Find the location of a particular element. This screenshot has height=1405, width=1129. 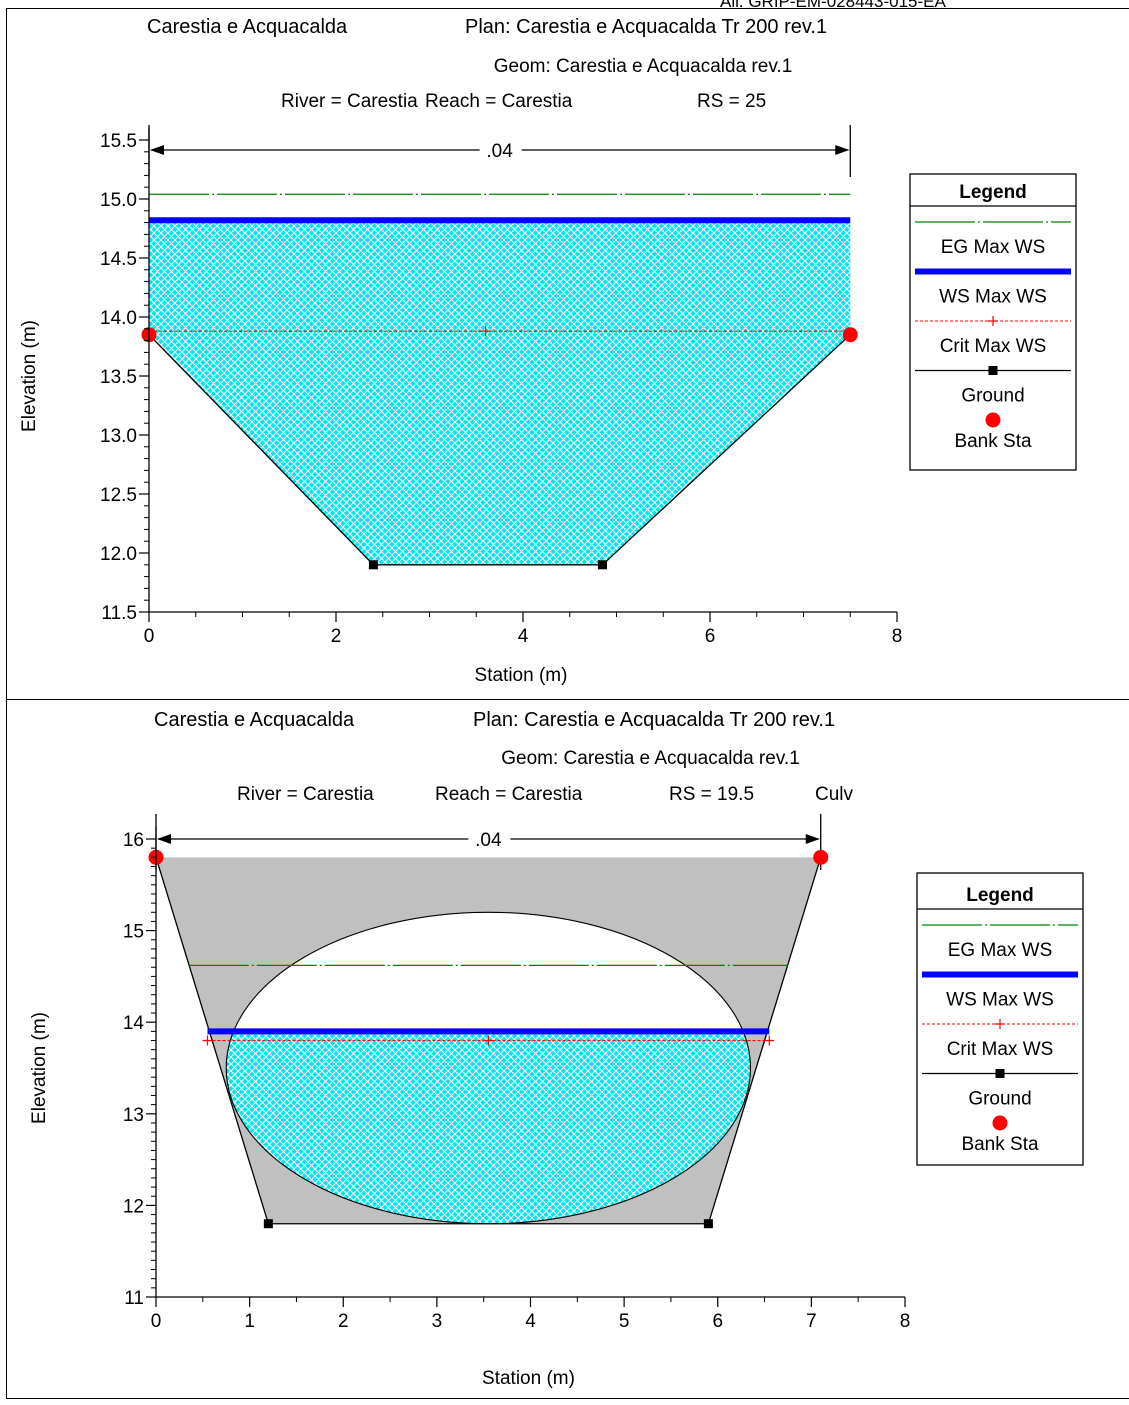

x-tick-label: 5 is located at coordinates (624, 1321).